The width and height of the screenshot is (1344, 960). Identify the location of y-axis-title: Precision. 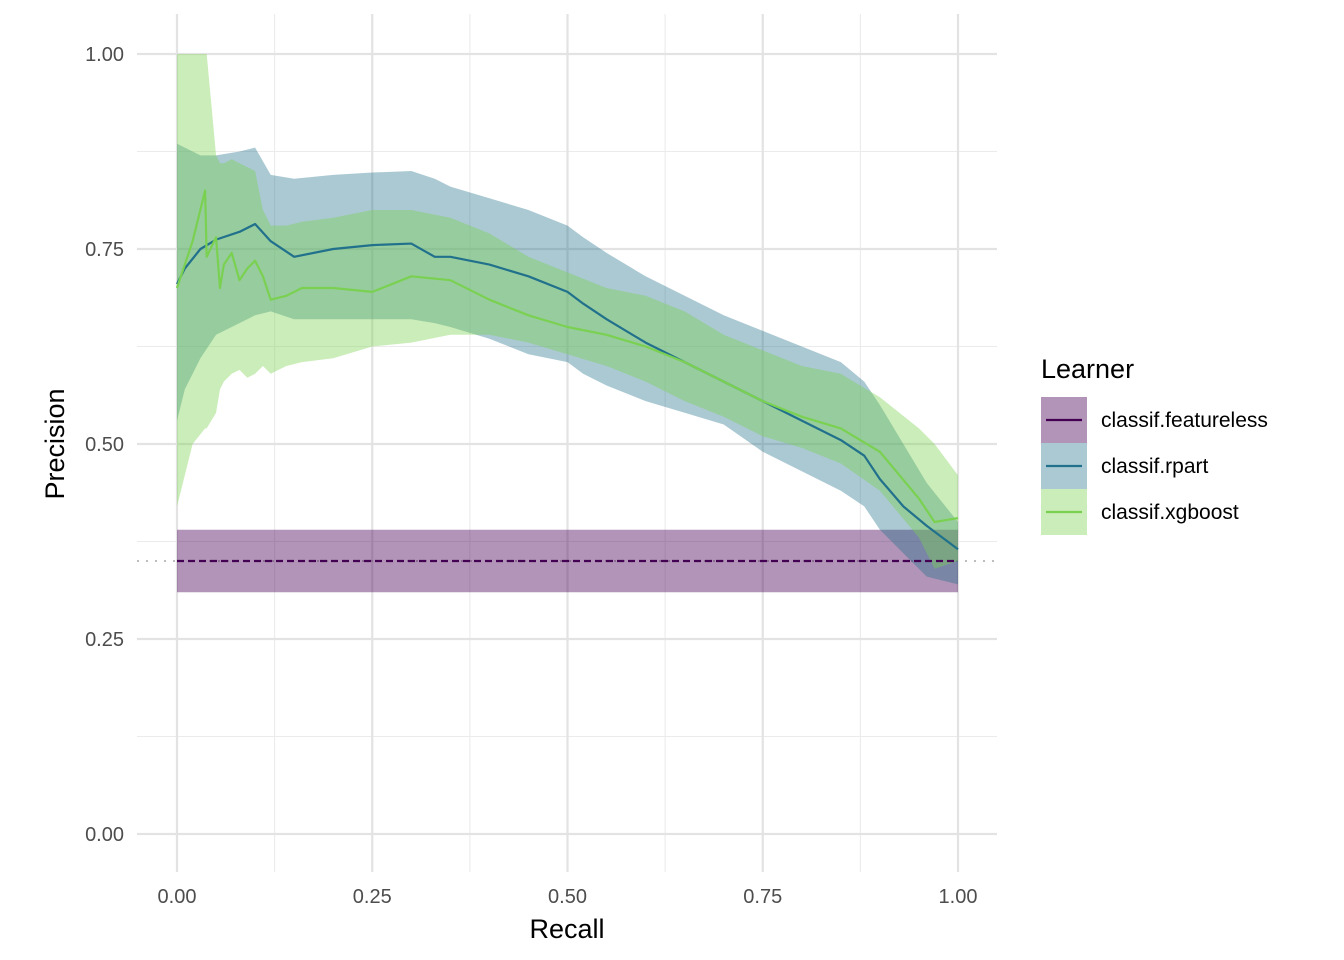
(55, 443).